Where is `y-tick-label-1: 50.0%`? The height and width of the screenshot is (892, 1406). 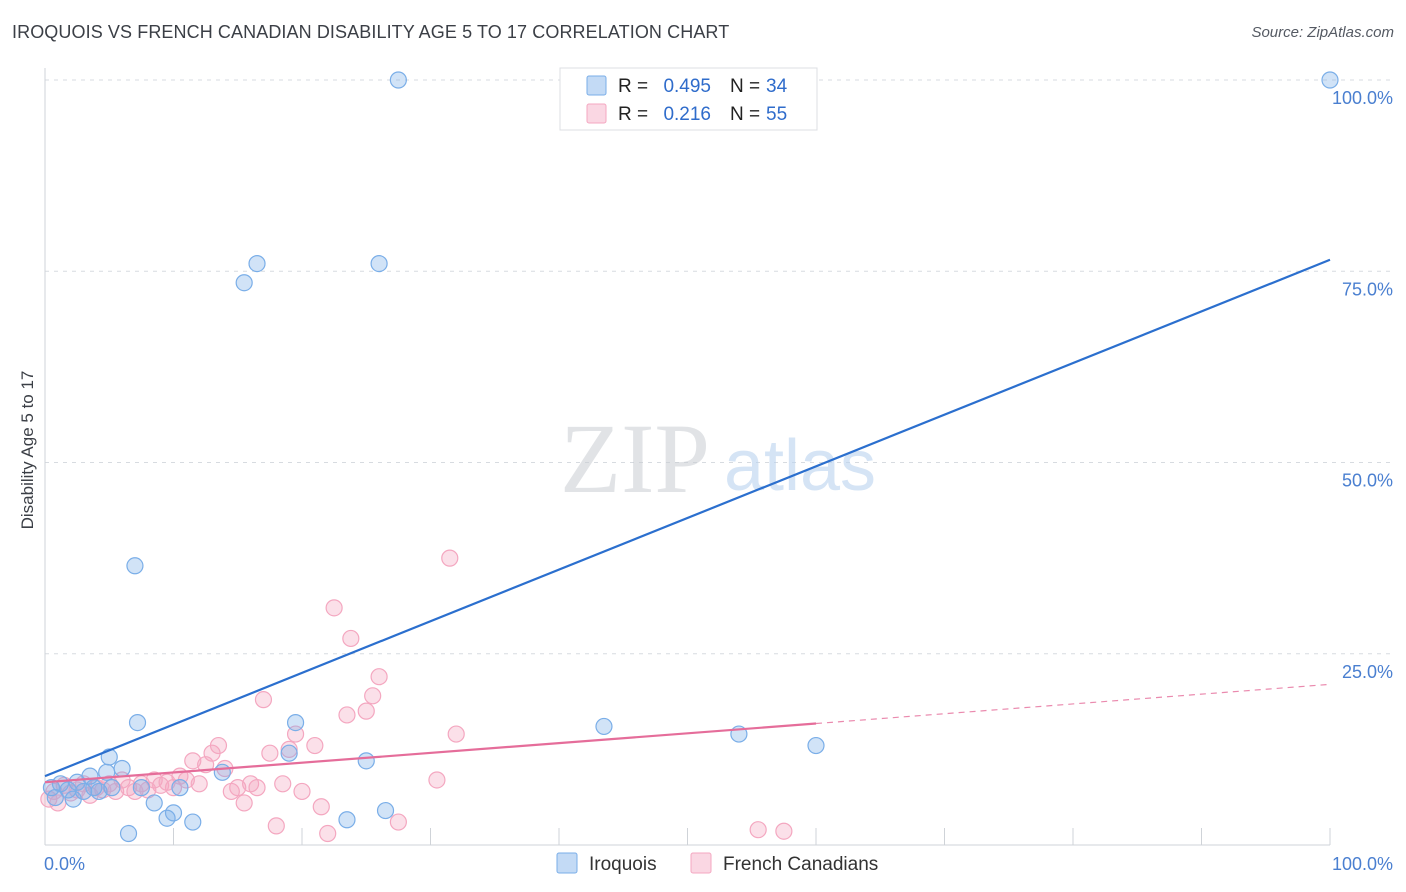
y-tick-label-1: 50.0% is located at coordinates (1367, 481).